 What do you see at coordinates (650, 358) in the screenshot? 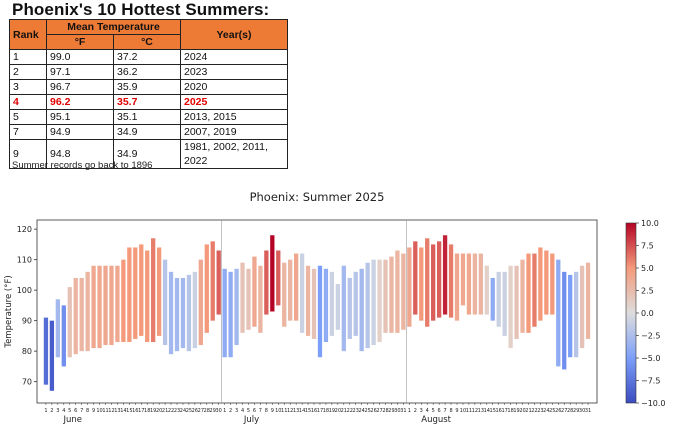
I see `colorbar-tick-label: −5.0` at bounding box center [650, 358].